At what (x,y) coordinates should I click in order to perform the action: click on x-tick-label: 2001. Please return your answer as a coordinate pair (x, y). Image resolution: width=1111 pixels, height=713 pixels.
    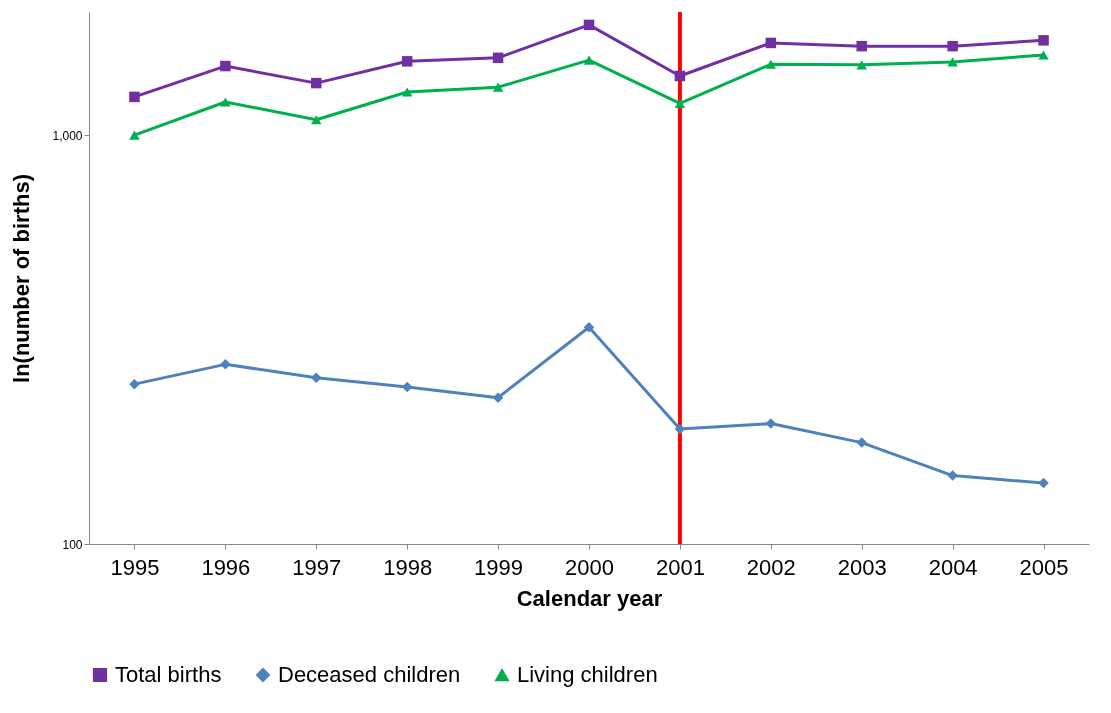
    Looking at the image, I should click on (680, 567).